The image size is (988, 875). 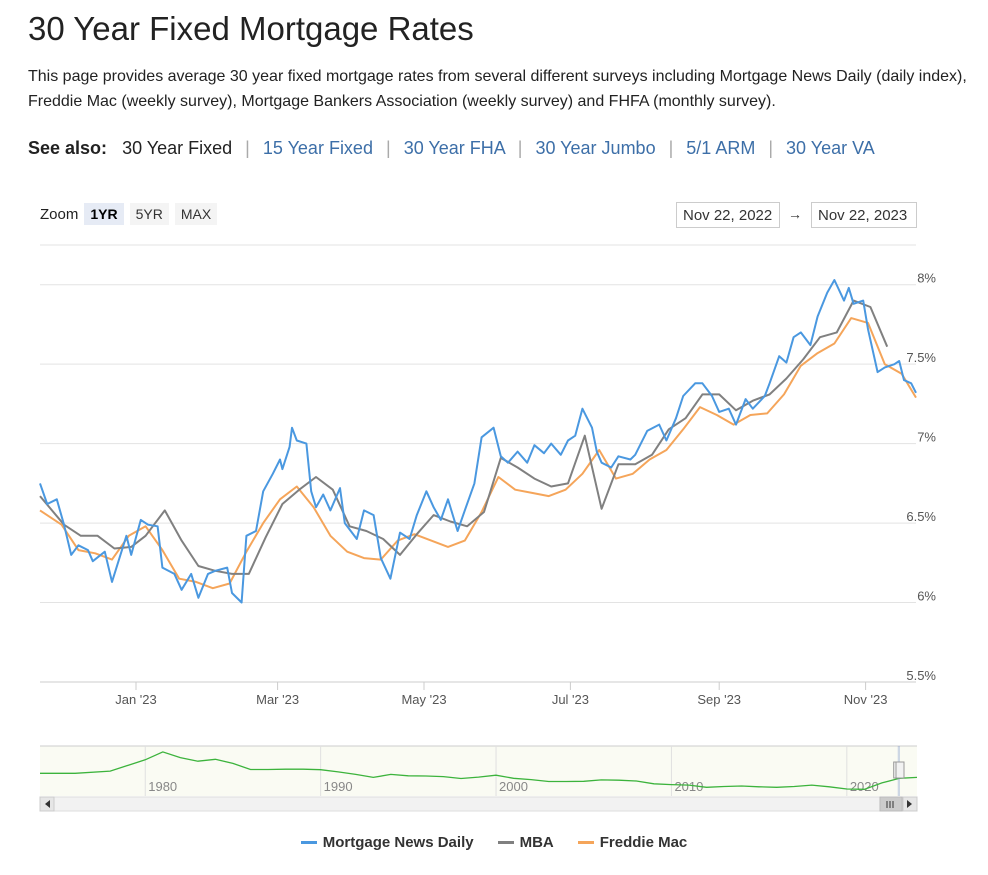 What do you see at coordinates (423, 699) in the screenshot?
I see `x-tick-label: May '23` at bounding box center [423, 699].